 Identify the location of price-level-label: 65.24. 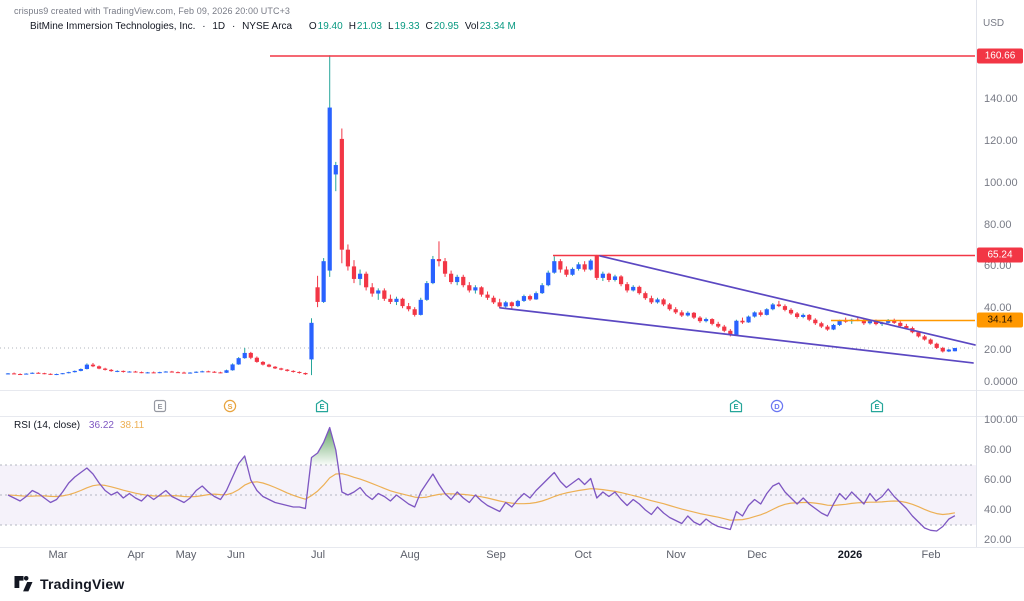
(1000, 255).